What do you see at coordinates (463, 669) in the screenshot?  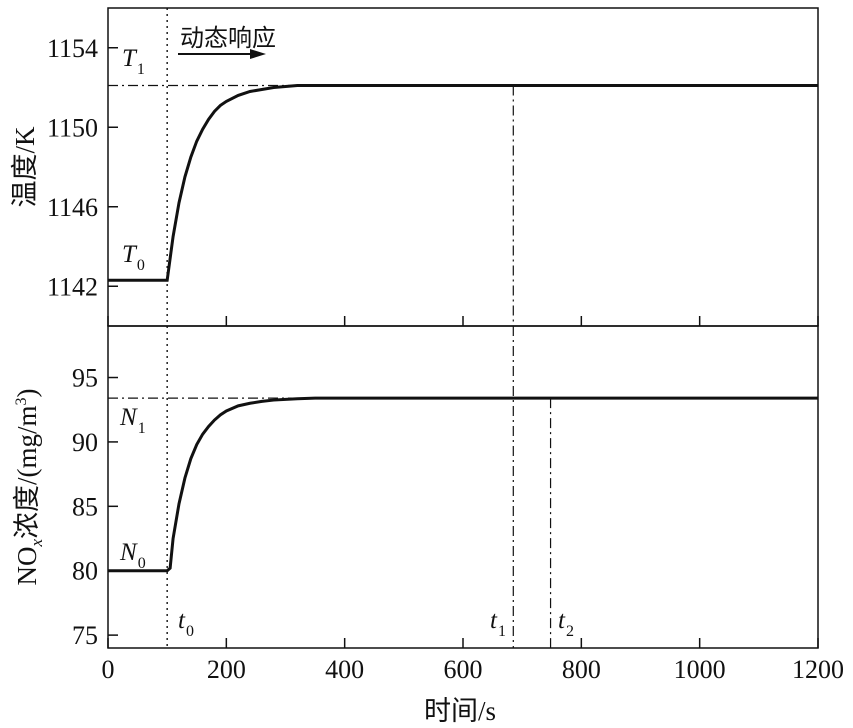 I see `x-tick-label-600: 600` at bounding box center [463, 669].